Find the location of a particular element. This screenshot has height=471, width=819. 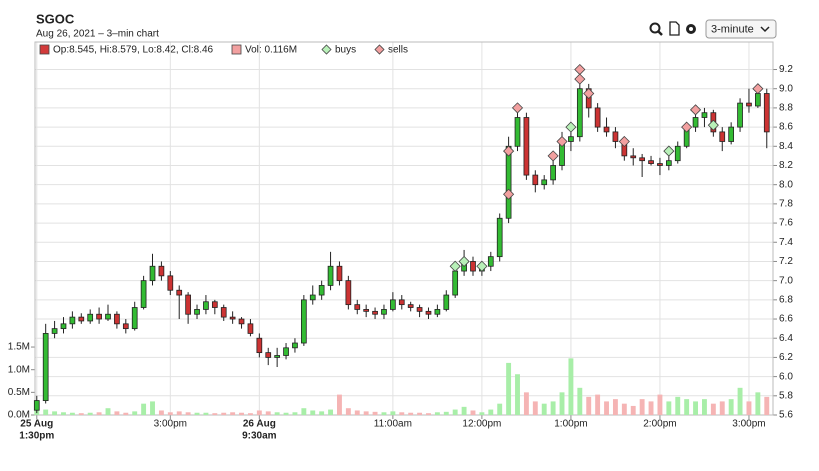

buy-marker is located at coordinates (482, 266).